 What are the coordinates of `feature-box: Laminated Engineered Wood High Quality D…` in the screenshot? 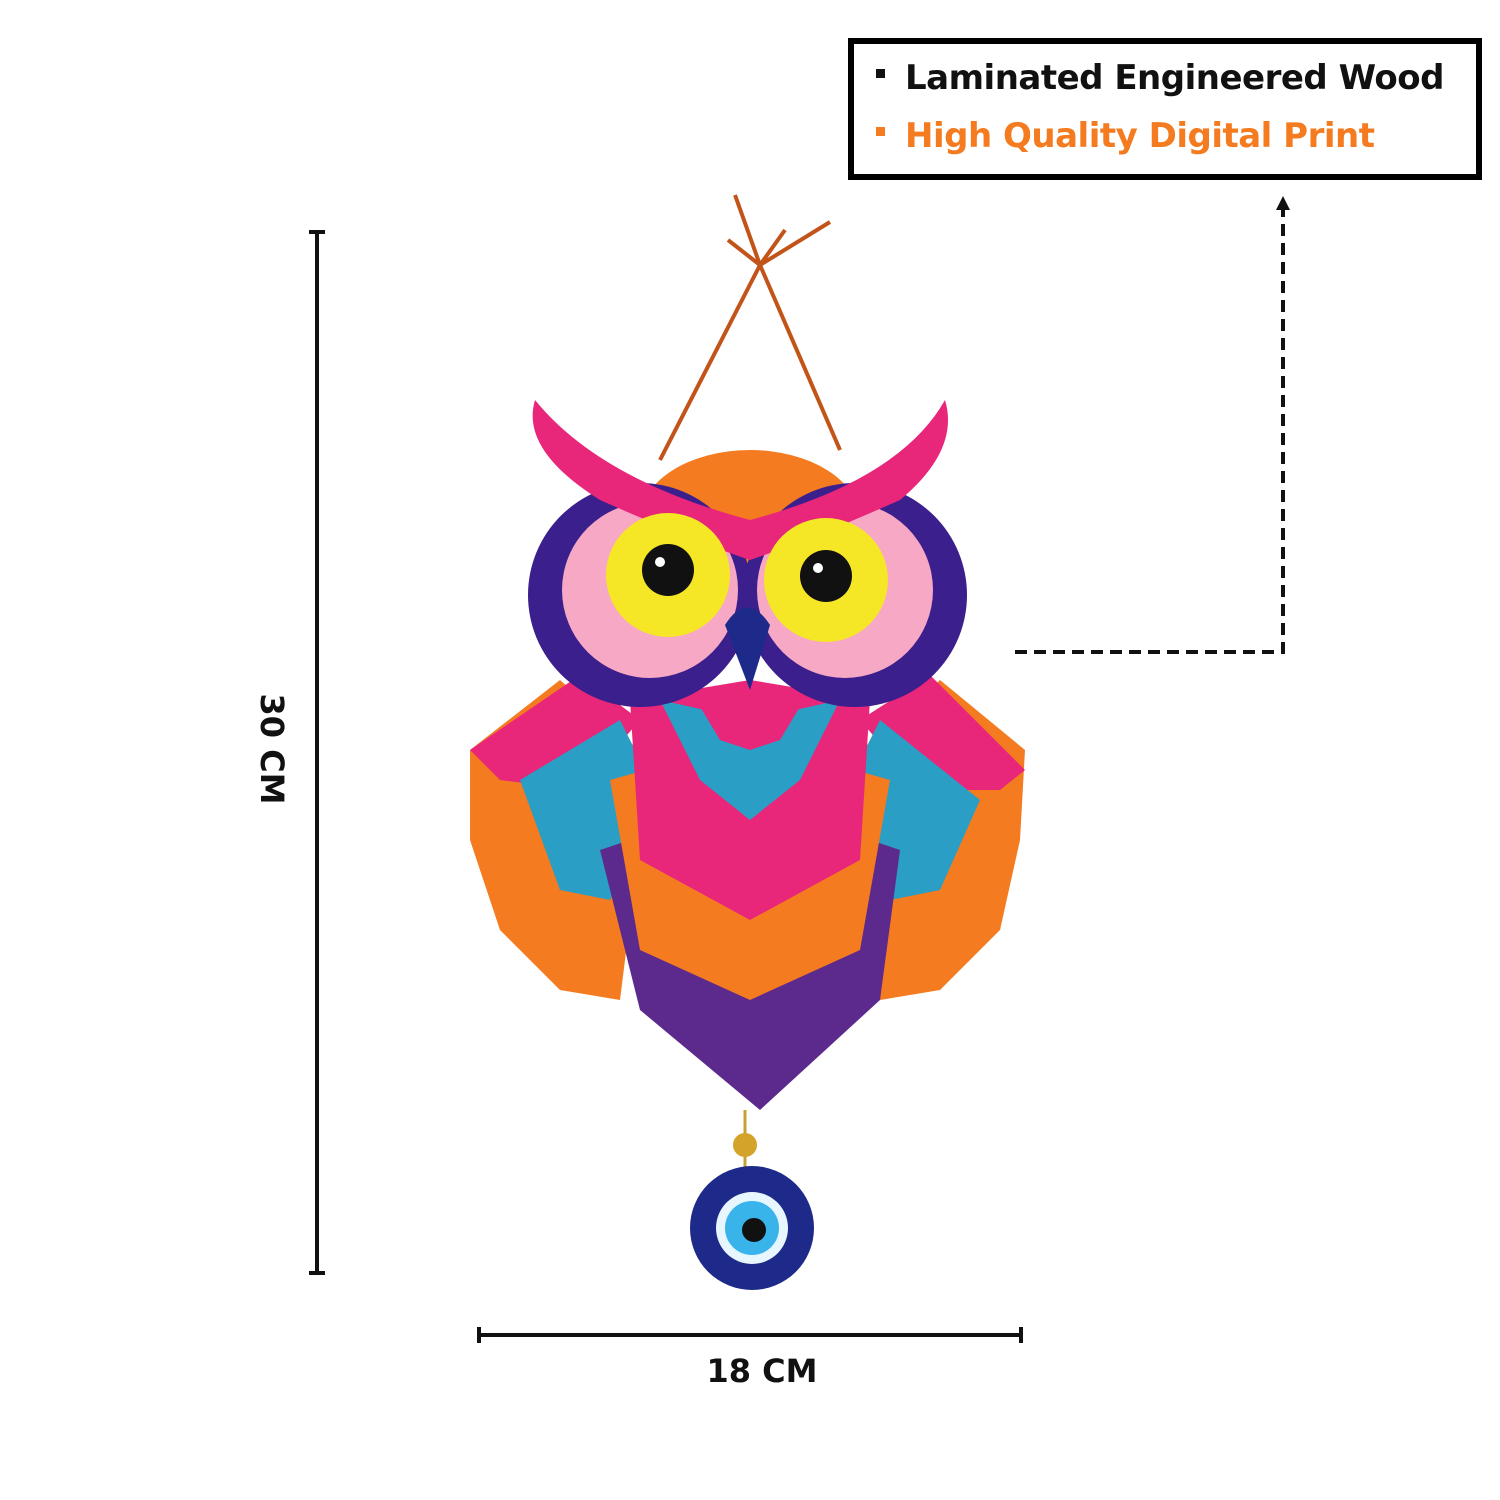 It's located at (1165, 109).